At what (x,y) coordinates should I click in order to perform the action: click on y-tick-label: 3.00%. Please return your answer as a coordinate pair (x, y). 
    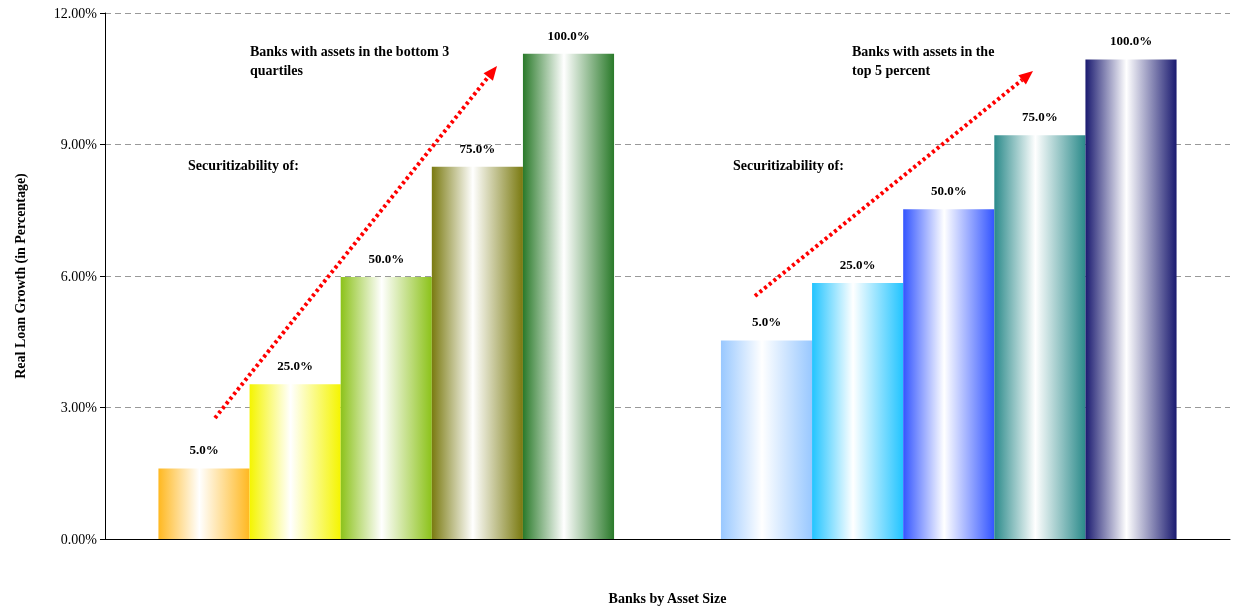
    Looking at the image, I should click on (79, 407).